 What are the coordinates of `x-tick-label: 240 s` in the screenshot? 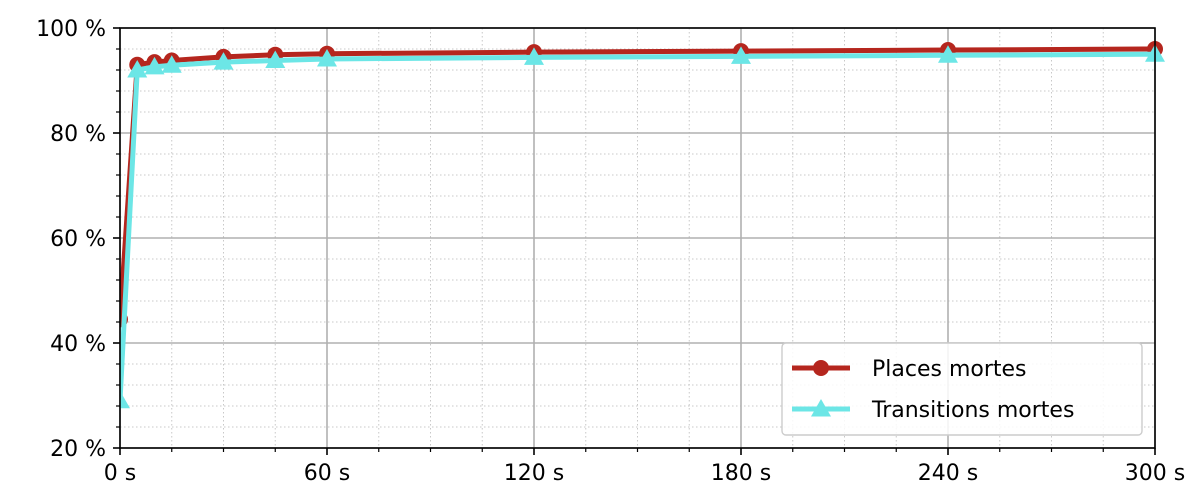 It's located at (948, 473).